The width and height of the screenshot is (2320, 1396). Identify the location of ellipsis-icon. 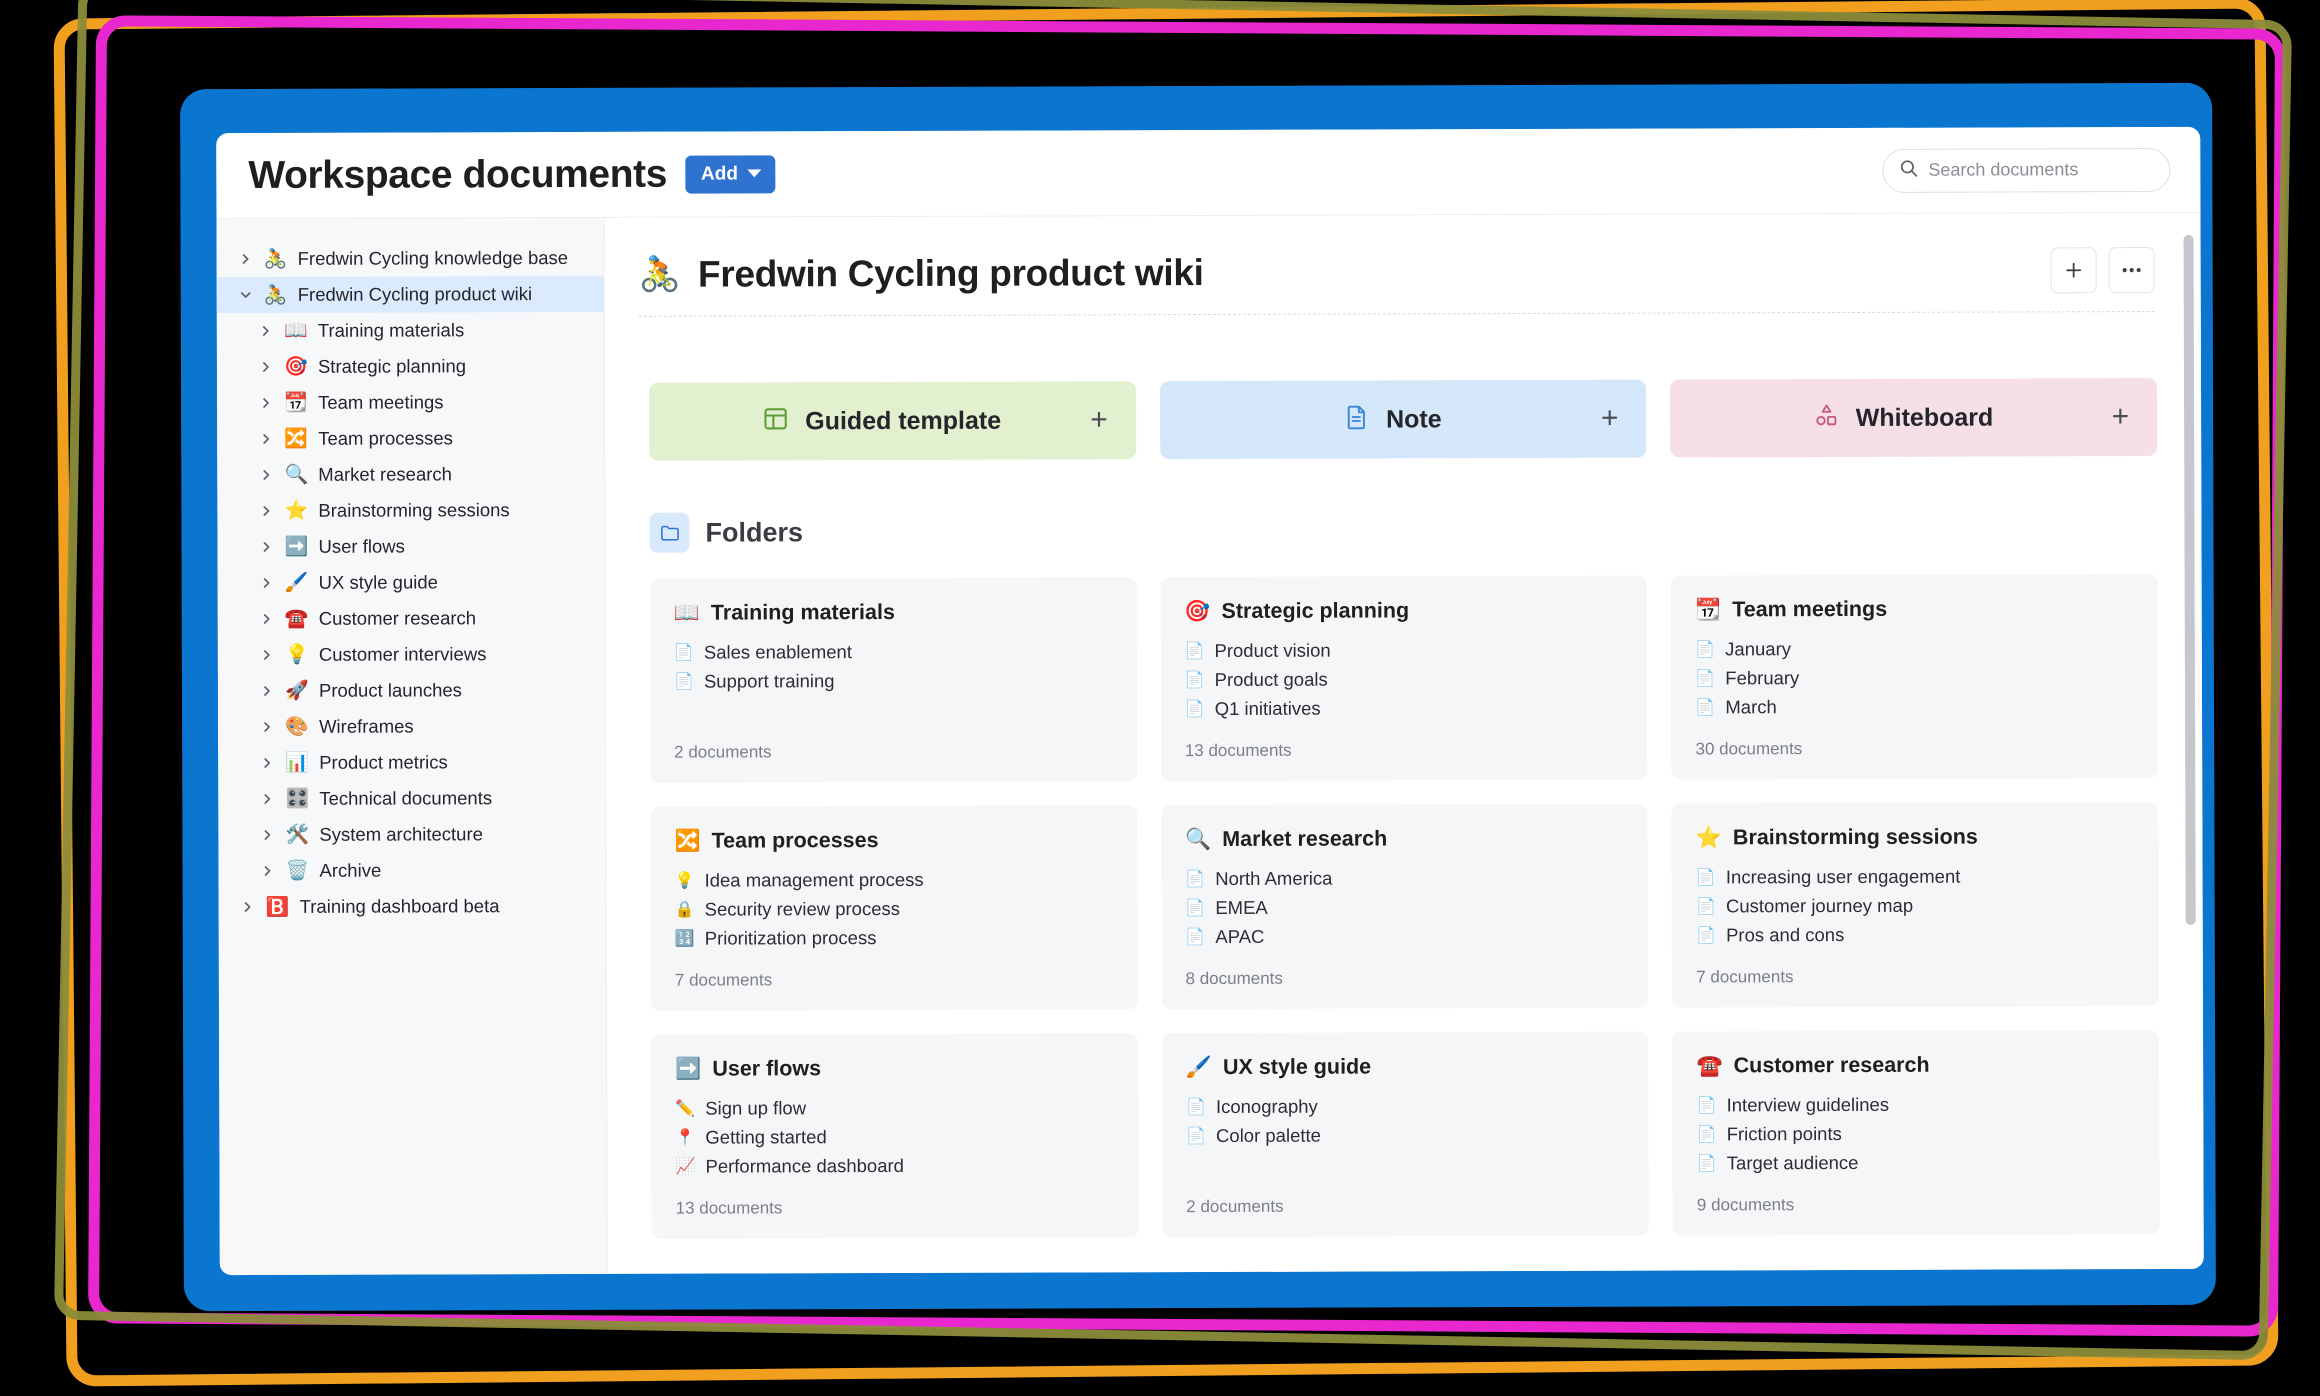
(2131, 270).